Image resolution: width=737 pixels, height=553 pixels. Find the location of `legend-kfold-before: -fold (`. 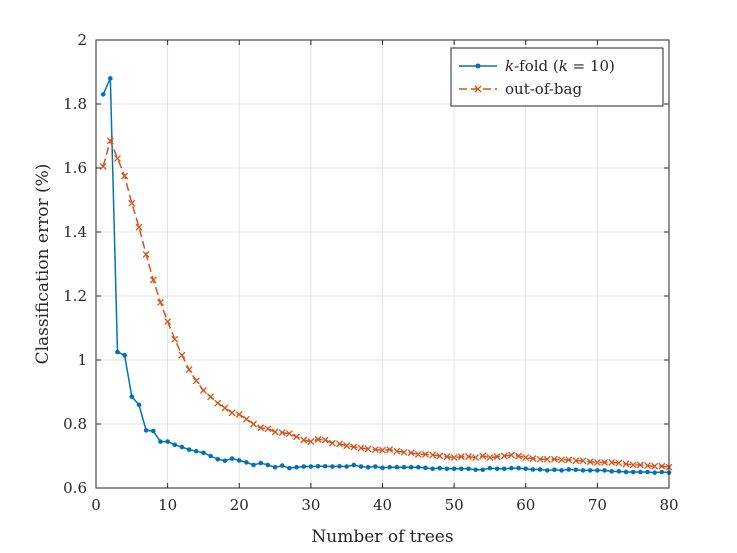

legend-kfold-before: -fold ( is located at coordinates (536, 66).